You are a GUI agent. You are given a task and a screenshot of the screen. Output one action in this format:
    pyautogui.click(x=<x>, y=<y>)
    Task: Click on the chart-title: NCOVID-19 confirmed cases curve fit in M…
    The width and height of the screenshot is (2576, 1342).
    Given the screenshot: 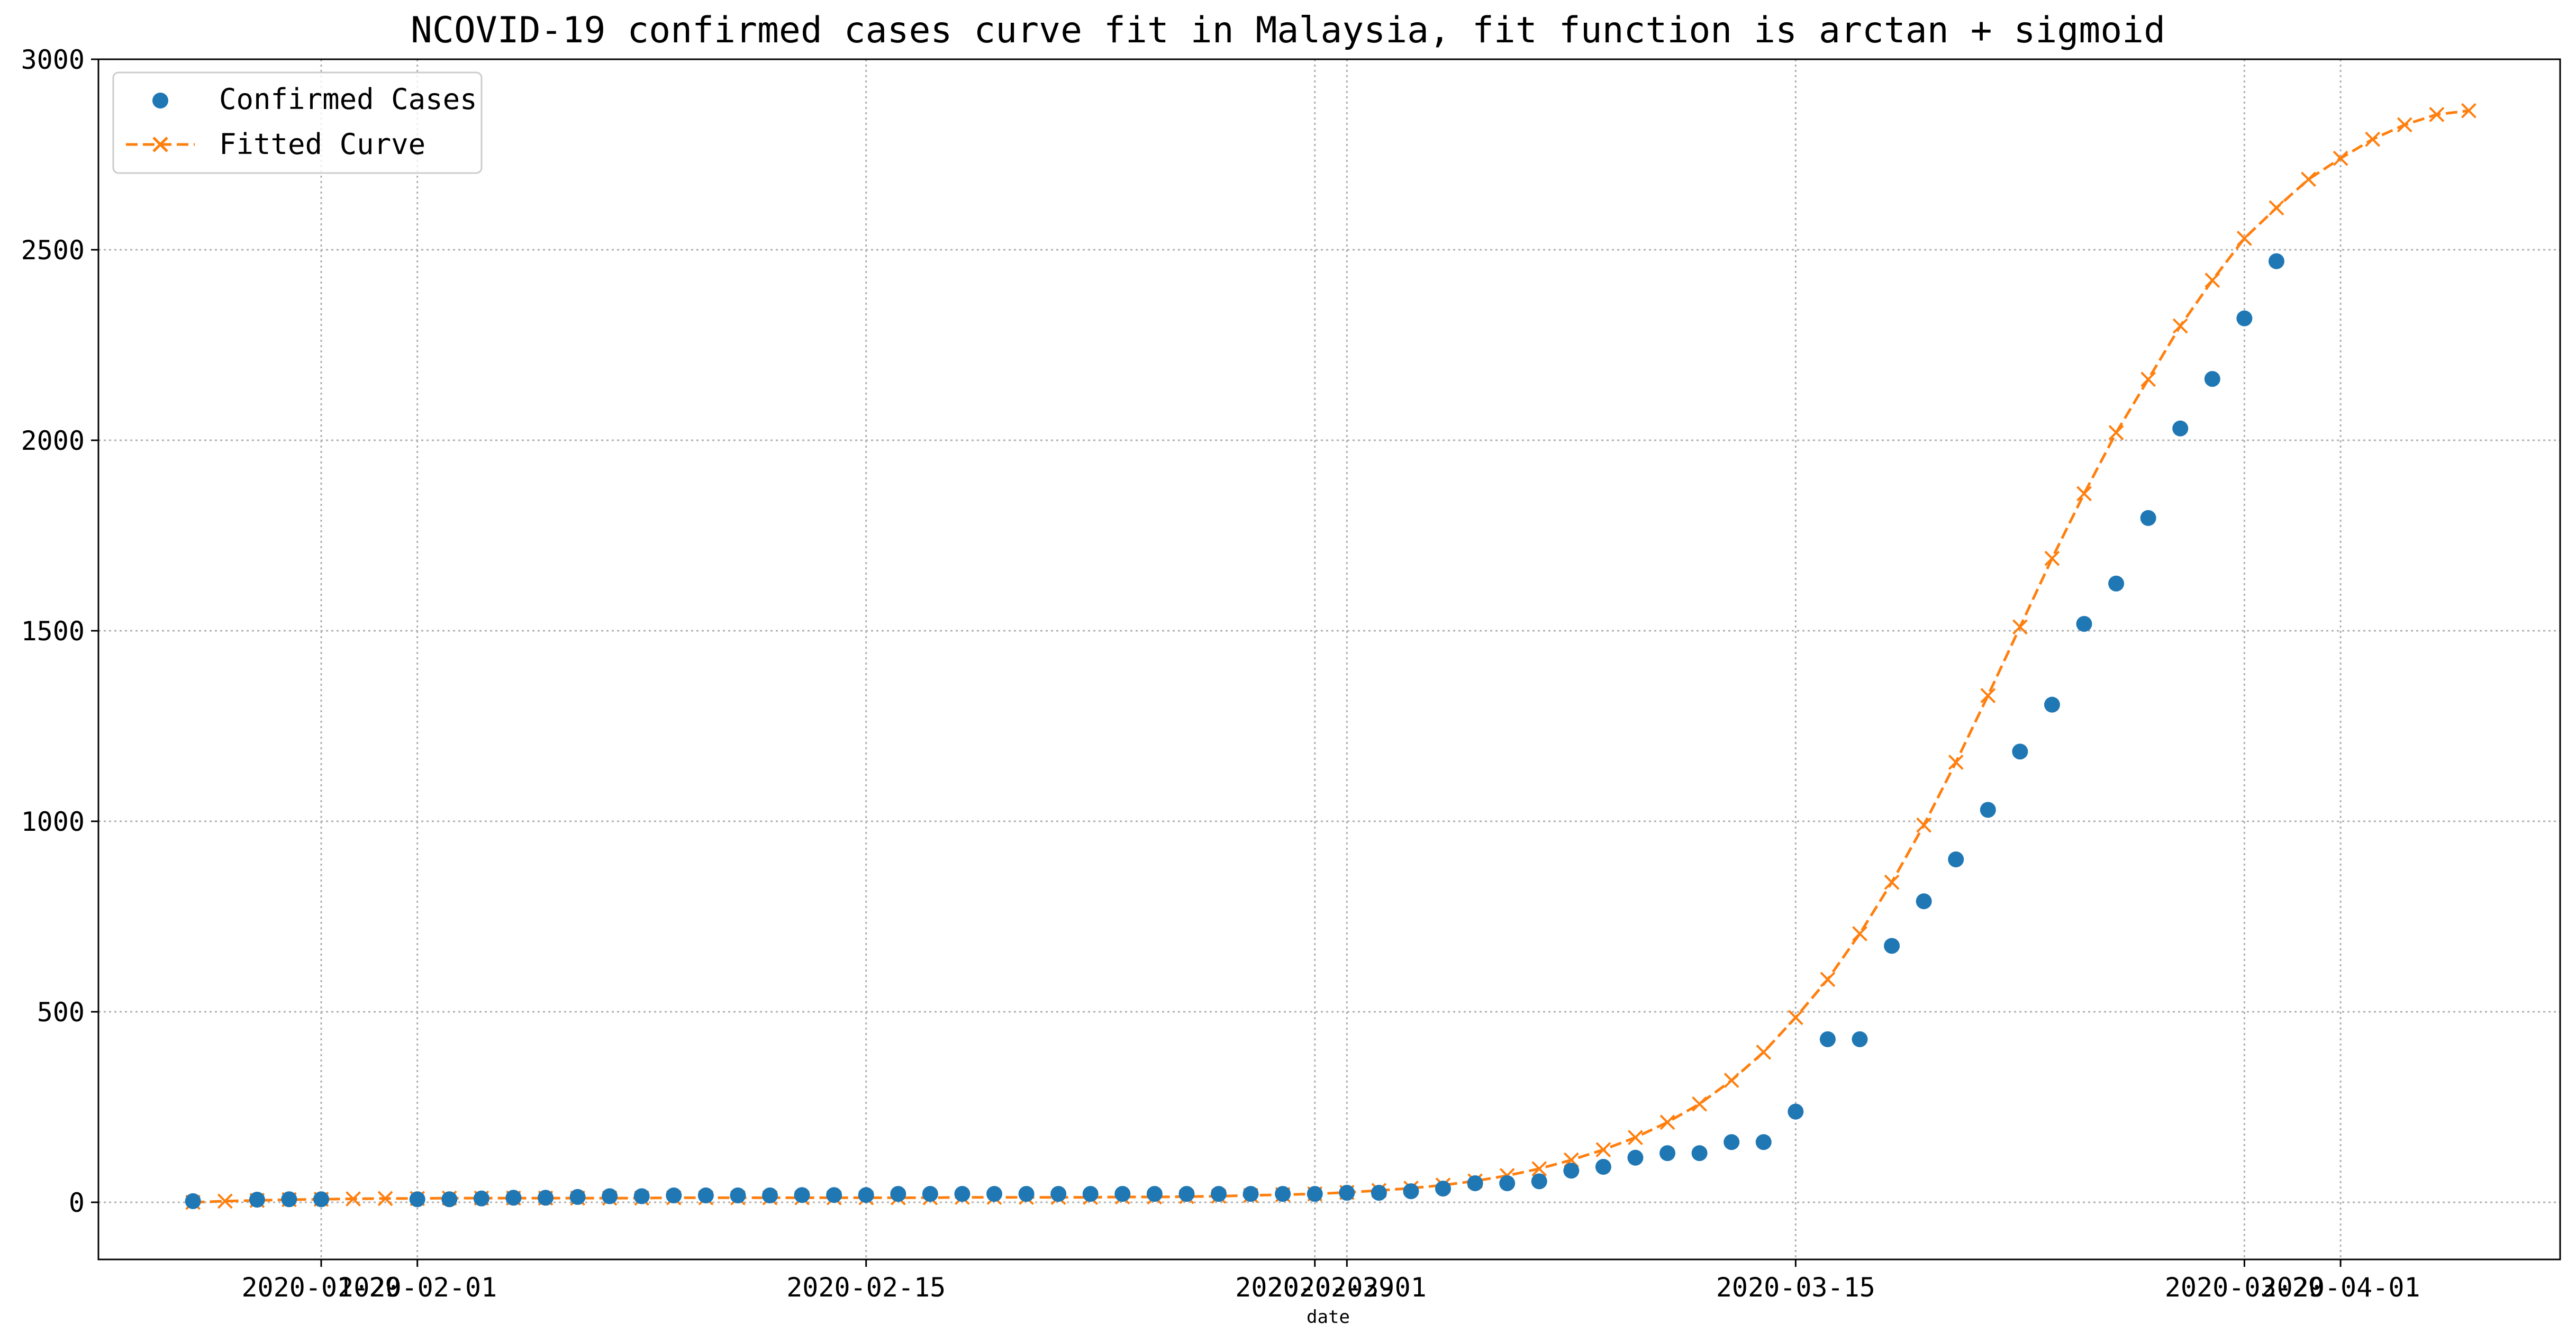 What is the action you would take?
    pyautogui.click(x=1288, y=30)
    